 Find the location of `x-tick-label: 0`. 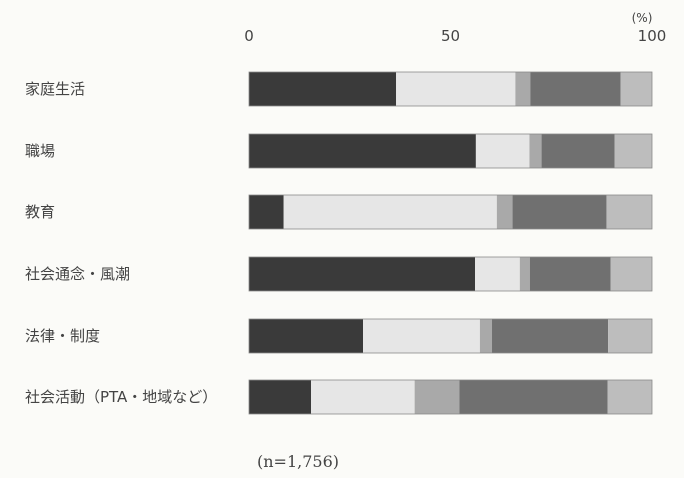

x-tick-label: 0 is located at coordinates (249, 36).